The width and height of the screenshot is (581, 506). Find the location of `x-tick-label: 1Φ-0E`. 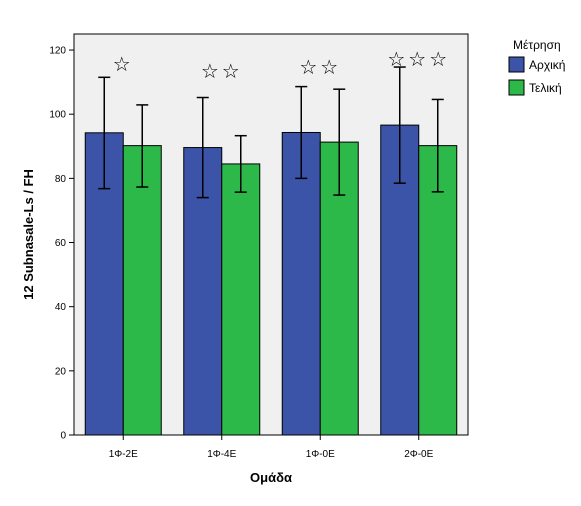

x-tick-label: 1Φ-0E is located at coordinates (320, 454).